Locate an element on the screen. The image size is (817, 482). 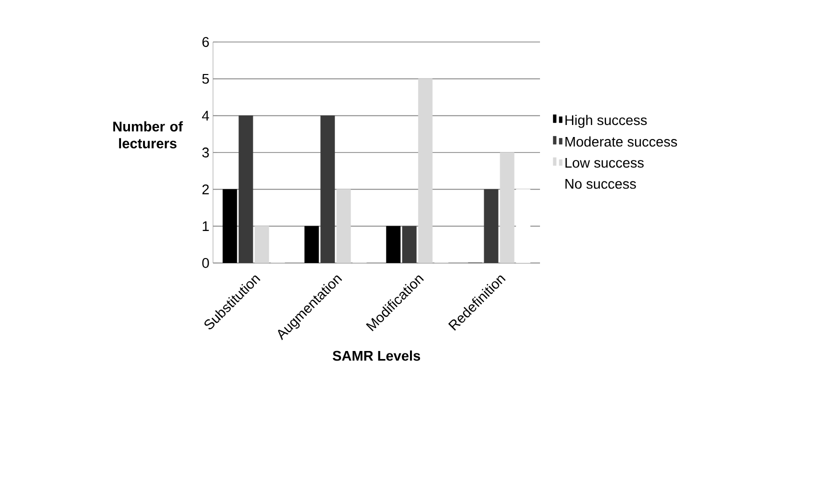
text: No success is located at coordinates (600, 184).